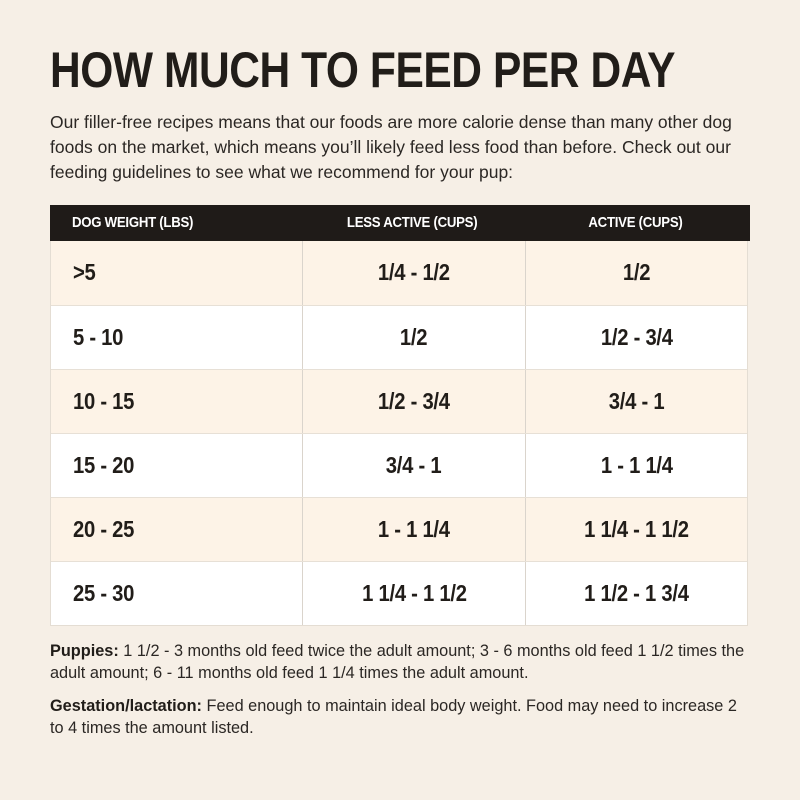 The height and width of the screenshot is (800, 800). Describe the element at coordinates (104, 528) in the screenshot. I see `cell-weight: 20 - 25` at that location.